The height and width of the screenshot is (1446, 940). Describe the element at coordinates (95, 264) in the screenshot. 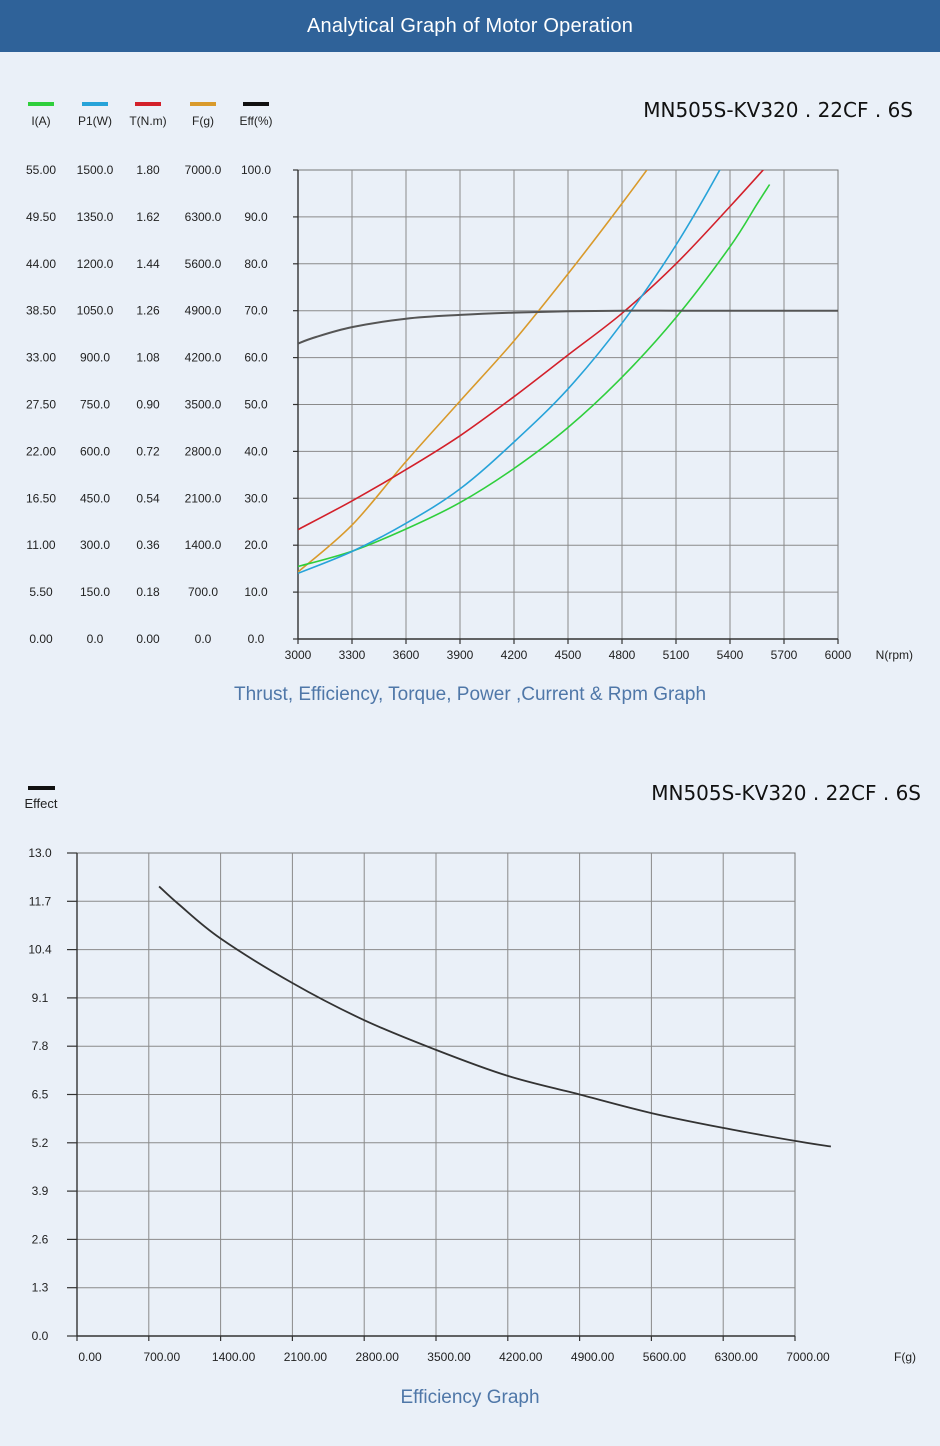

I see `y-tick-label: 1200.0` at that location.